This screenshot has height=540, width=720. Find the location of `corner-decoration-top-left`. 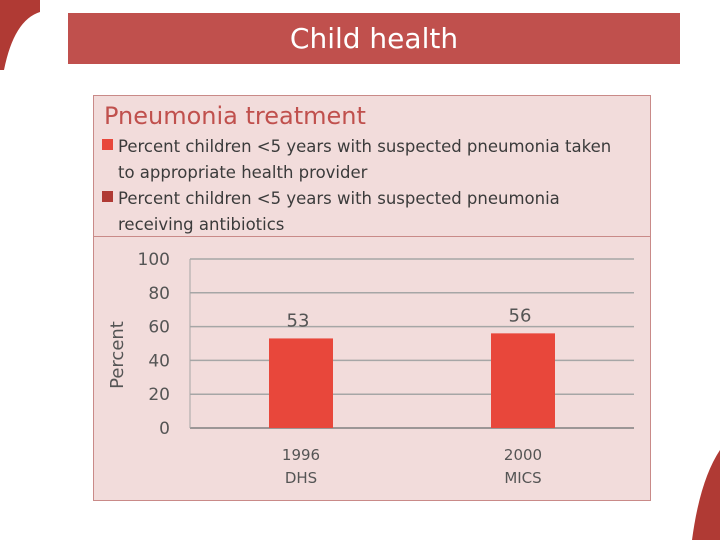

corner-decoration-top-left is located at coordinates (20, 35).